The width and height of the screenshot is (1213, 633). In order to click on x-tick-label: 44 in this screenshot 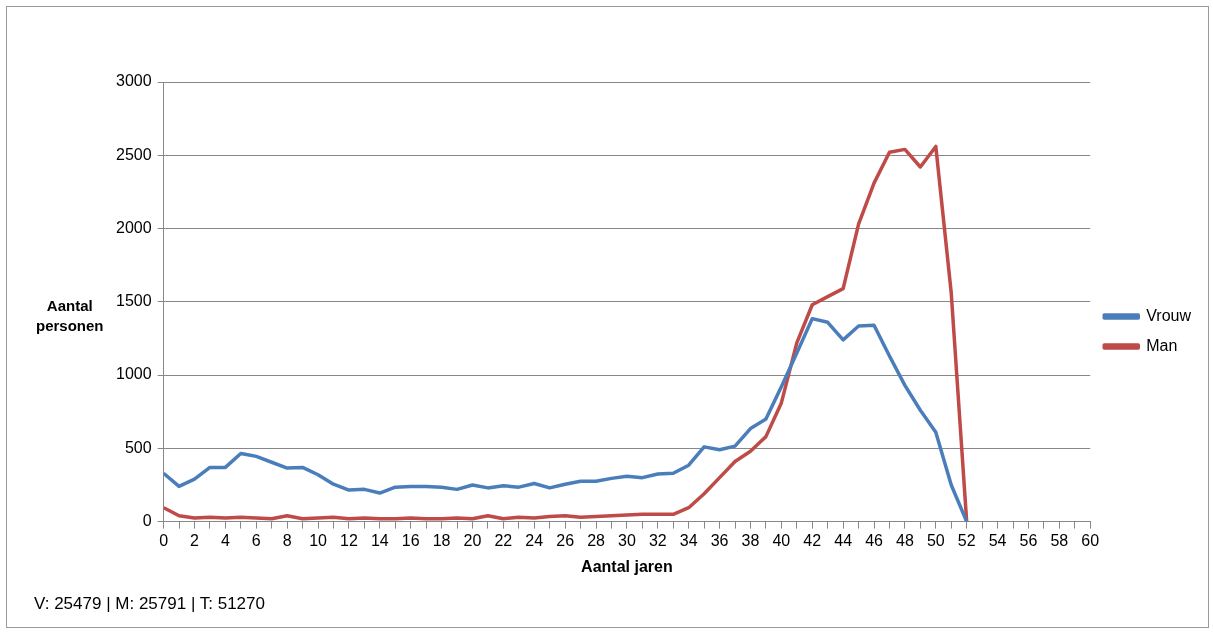, I will do `click(843, 540)`.